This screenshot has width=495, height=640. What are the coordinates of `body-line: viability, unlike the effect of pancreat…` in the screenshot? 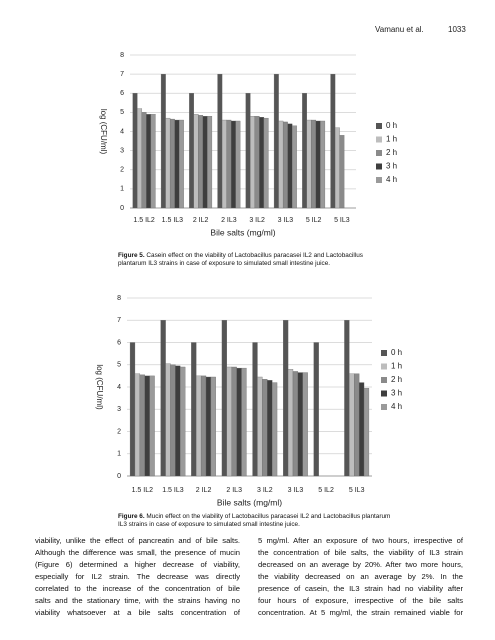 It's located at (137, 540).